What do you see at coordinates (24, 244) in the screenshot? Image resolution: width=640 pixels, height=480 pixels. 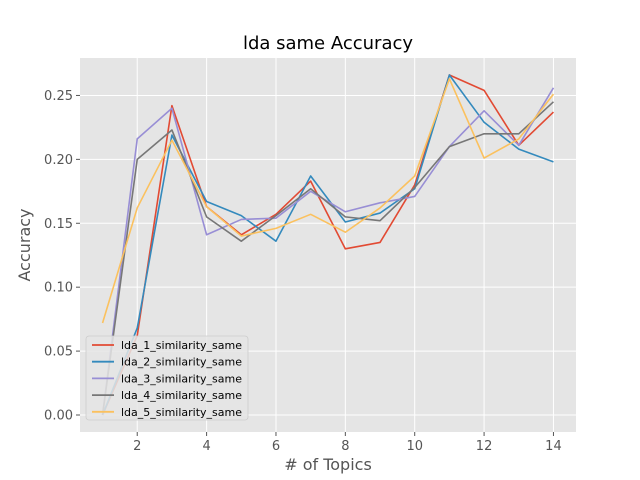 I see `y-axis-label: Accuracy` at bounding box center [24, 244].